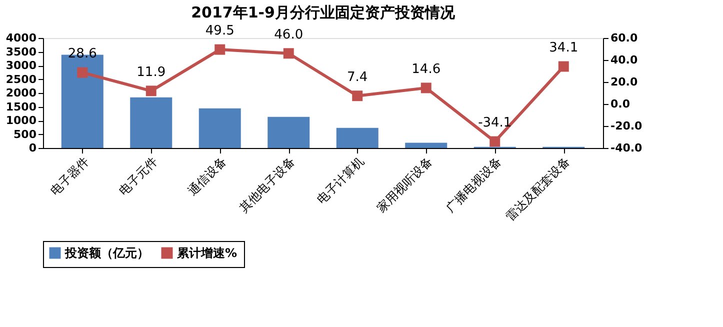  Describe the element at coordinates (21, 79) in the screenshot. I see `y-tick-label: 2500` at that location.